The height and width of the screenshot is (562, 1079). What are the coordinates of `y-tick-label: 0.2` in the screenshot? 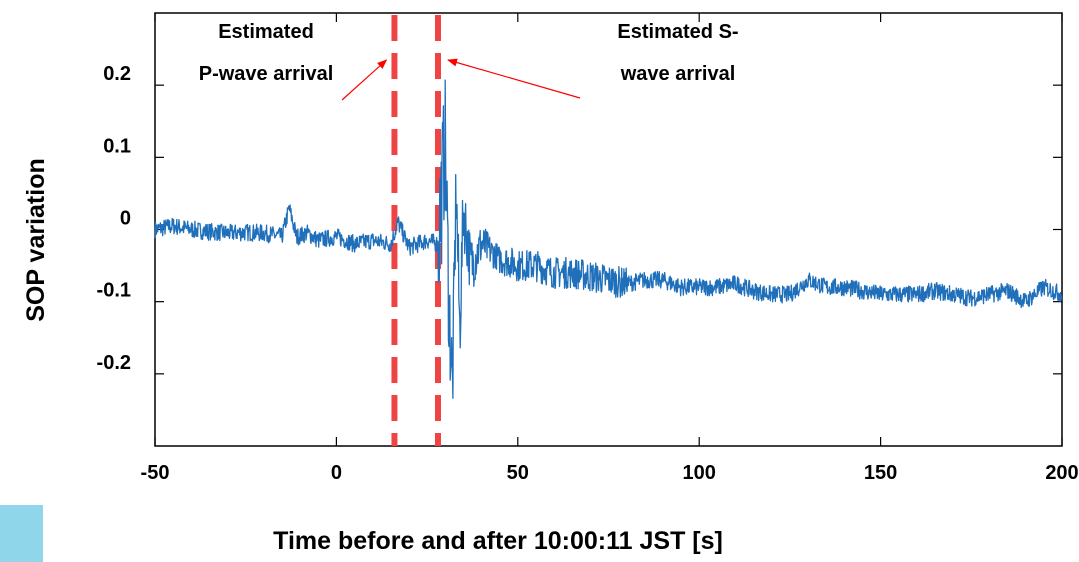 It's located at (117, 74).